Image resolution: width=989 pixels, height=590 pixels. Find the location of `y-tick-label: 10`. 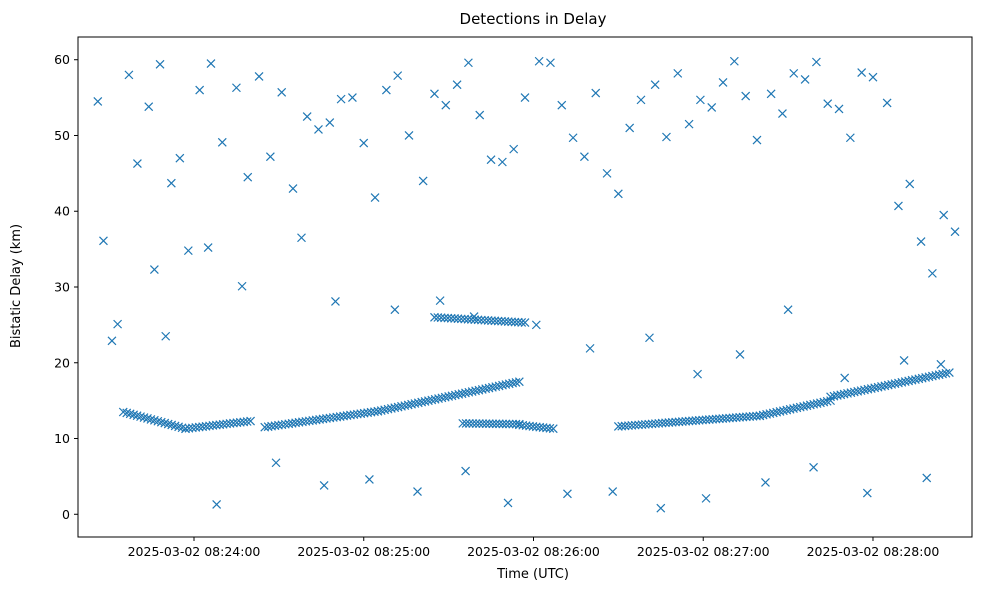

y-tick-label: 10 is located at coordinates (62, 438).